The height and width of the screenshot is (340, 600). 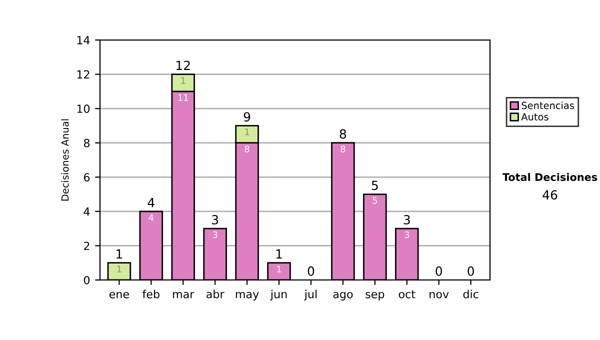 What do you see at coordinates (247, 296) in the screenshot?
I see `x-tick-label: may` at bounding box center [247, 296].